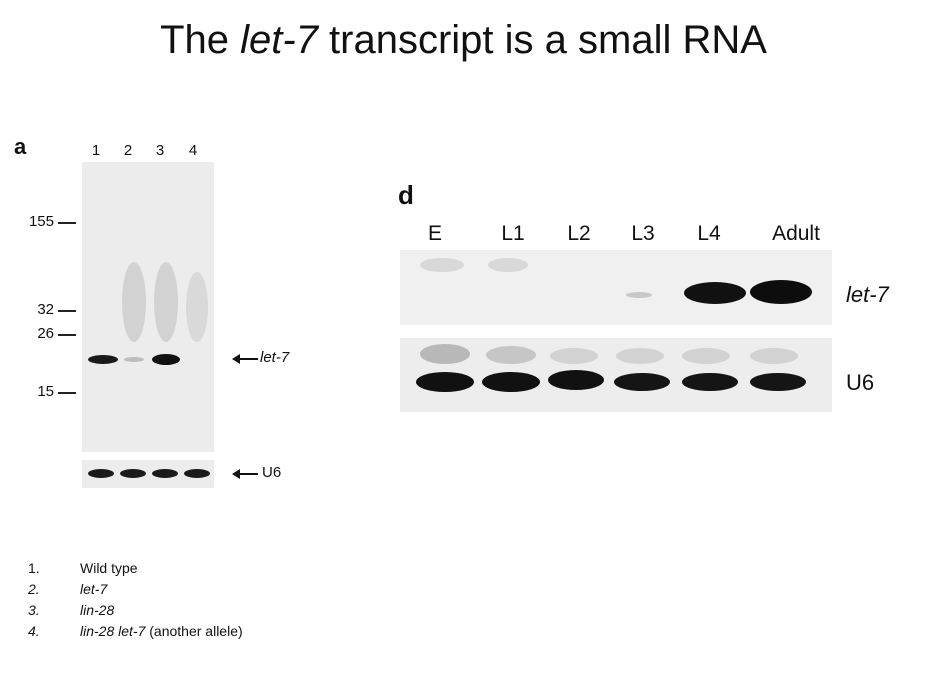 The height and width of the screenshot is (677, 927). What do you see at coordinates (715, 293) in the screenshot?
I see `let7-band-l4` at bounding box center [715, 293].